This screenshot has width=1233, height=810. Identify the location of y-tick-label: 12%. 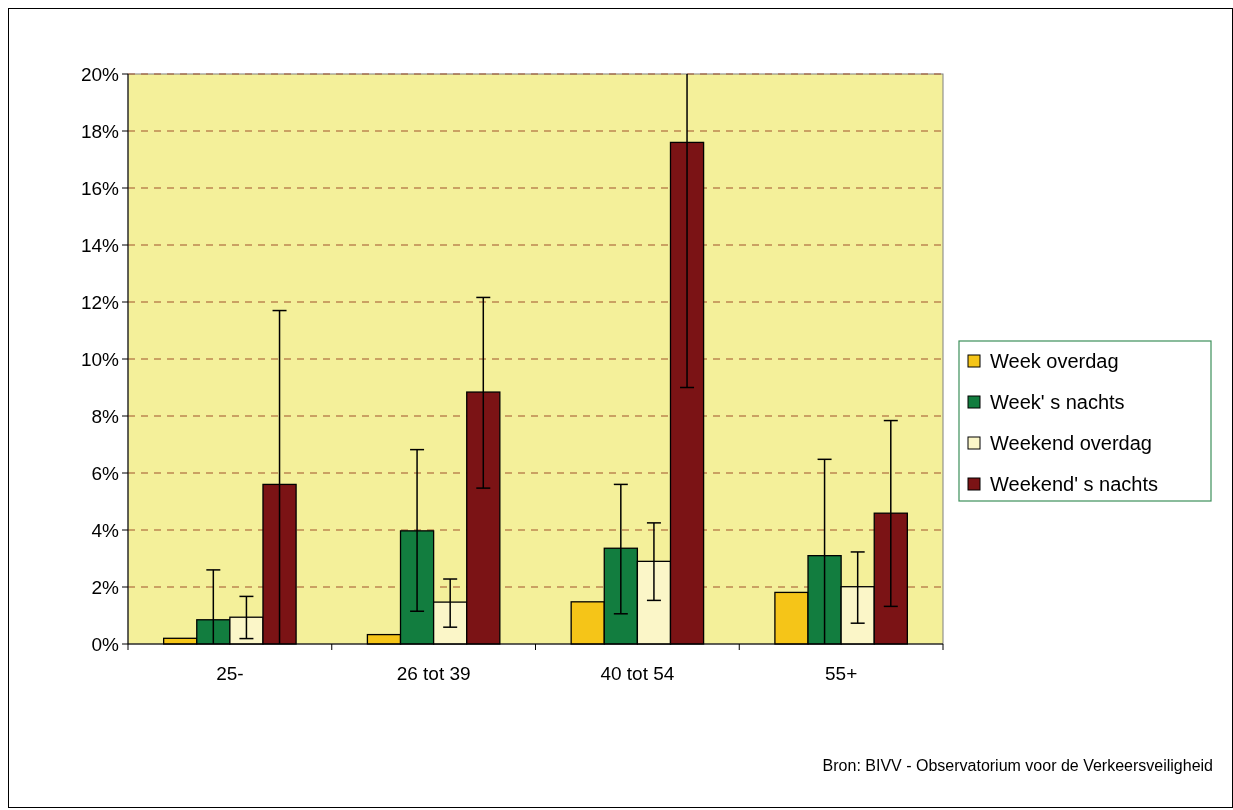
(100, 302).